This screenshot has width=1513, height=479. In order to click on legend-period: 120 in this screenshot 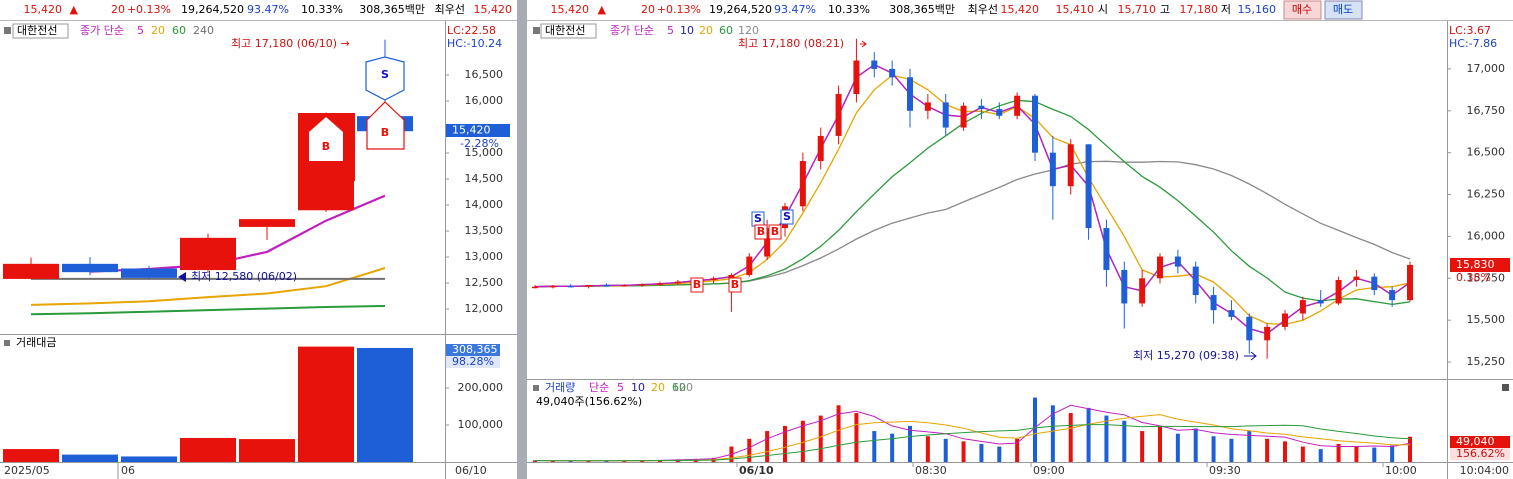, I will do `click(748, 30)`.